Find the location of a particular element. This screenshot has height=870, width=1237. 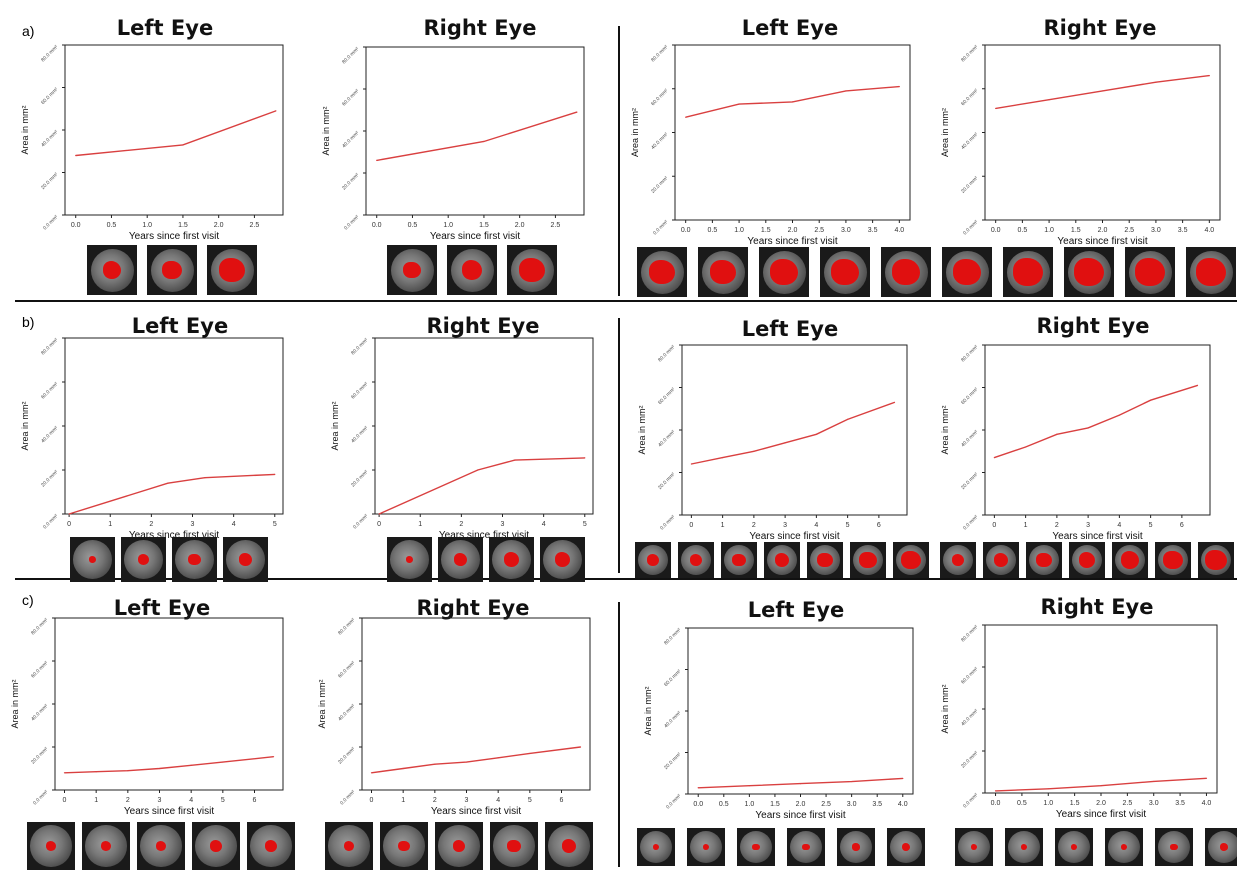

x-tick-label: 0.5 is located at coordinates (112, 225).